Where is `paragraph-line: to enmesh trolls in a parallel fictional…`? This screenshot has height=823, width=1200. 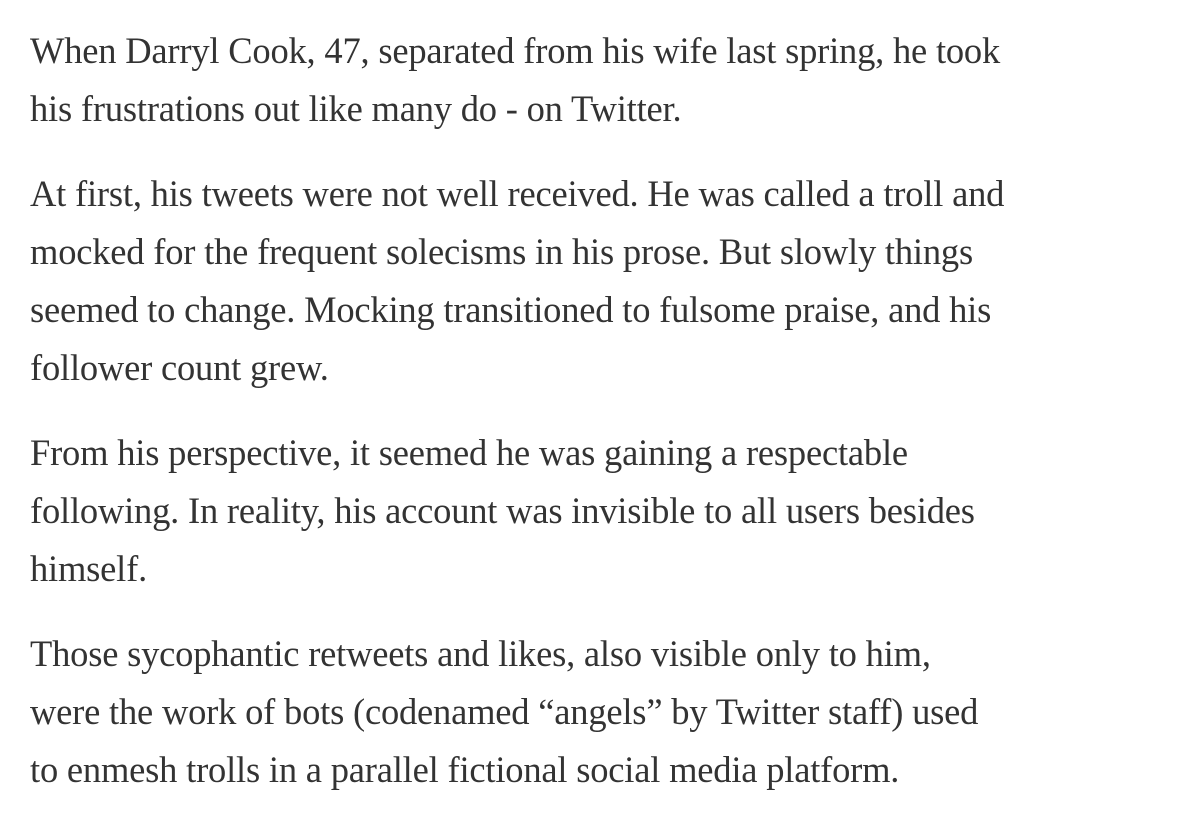 paragraph-line: to enmesh trolls in a parallel fictional… is located at coordinates (465, 769).